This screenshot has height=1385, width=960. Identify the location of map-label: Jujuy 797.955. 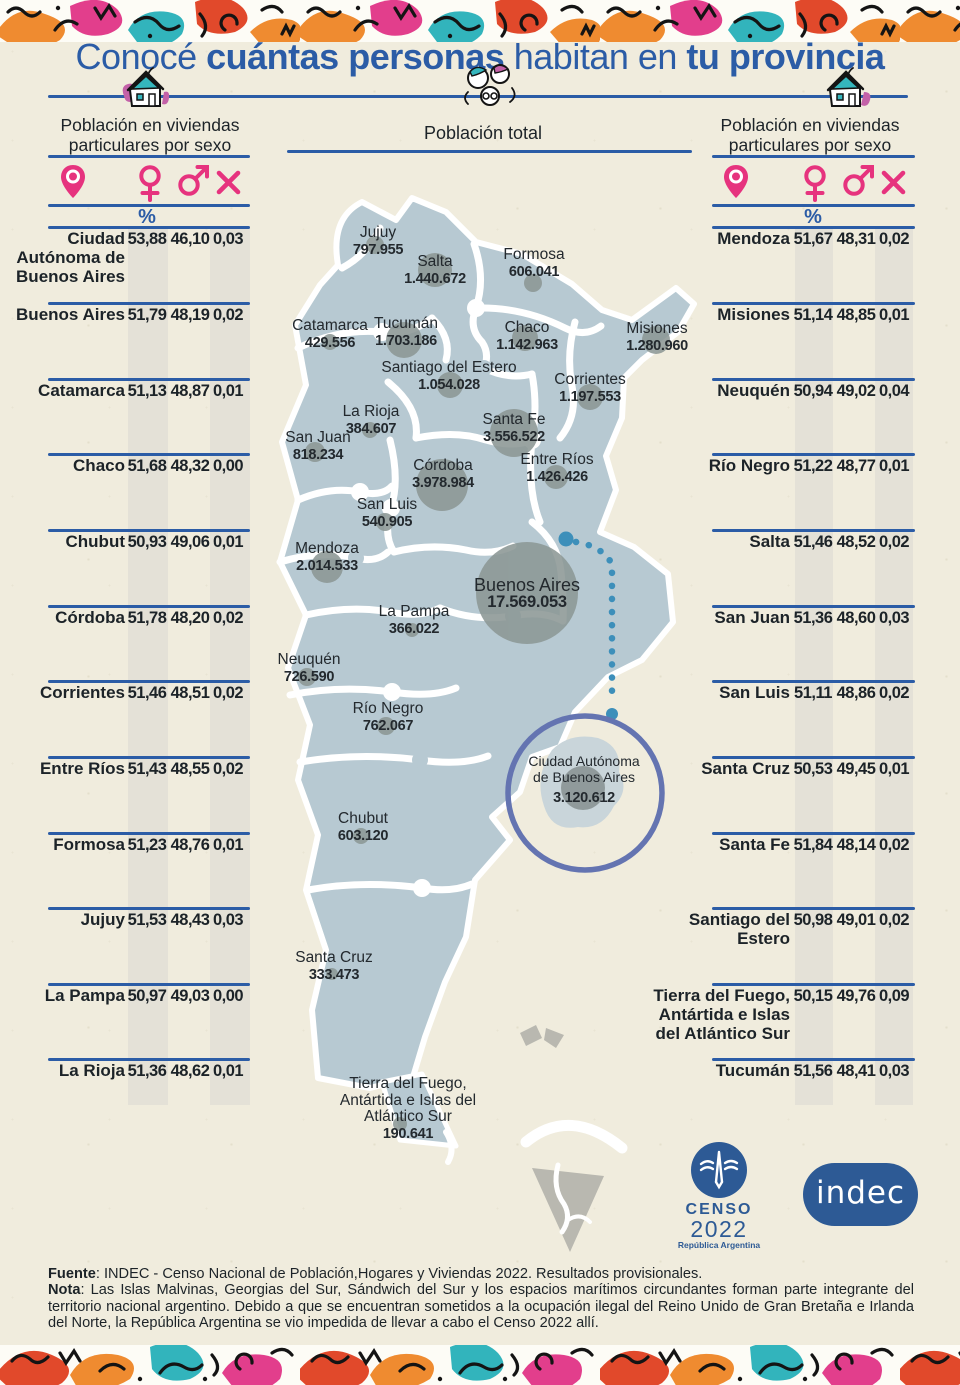
(378, 241).